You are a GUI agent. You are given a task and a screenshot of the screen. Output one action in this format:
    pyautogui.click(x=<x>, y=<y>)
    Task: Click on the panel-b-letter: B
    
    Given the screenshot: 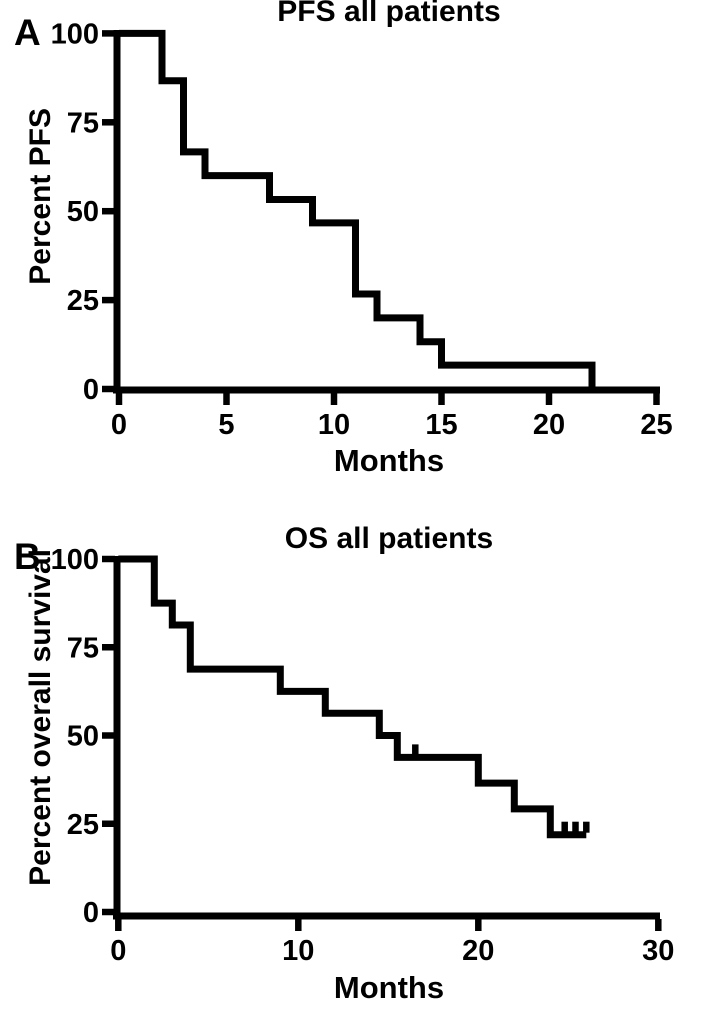 What is the action you would take?
    pyautogui.click(x=27, y=556)
    